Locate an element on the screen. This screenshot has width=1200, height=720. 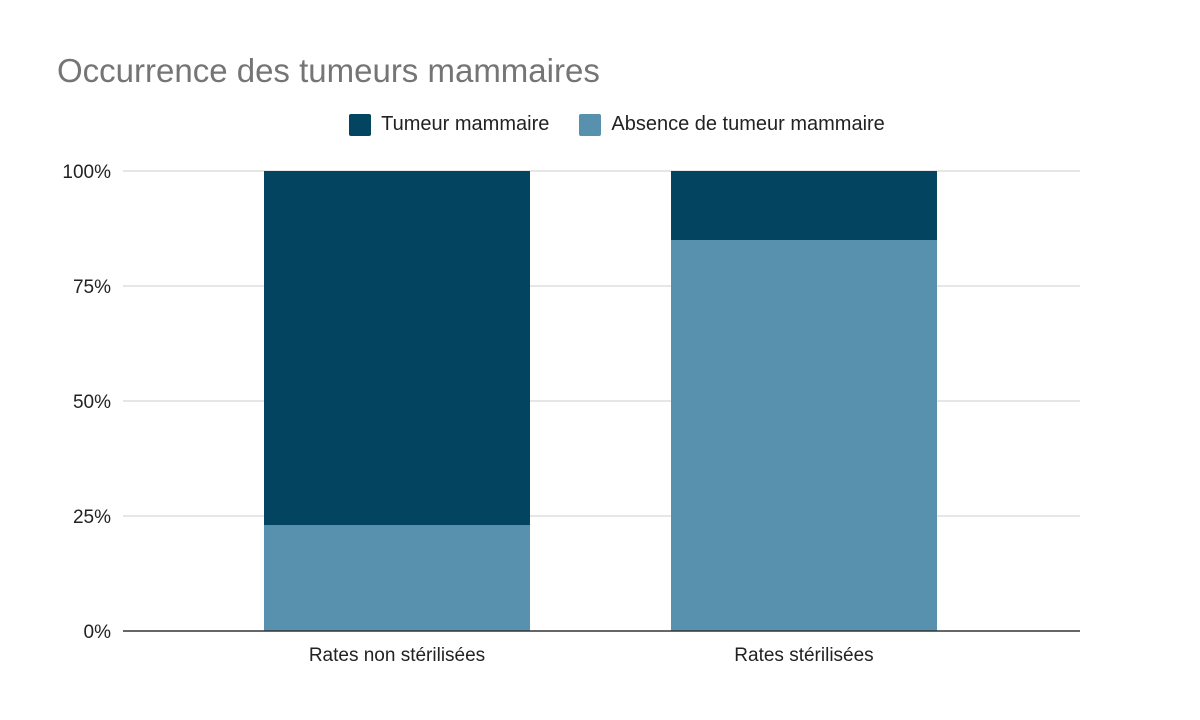
legend-label-absence: Absence de tumeur mammaire is located at coordinates (748, 124).